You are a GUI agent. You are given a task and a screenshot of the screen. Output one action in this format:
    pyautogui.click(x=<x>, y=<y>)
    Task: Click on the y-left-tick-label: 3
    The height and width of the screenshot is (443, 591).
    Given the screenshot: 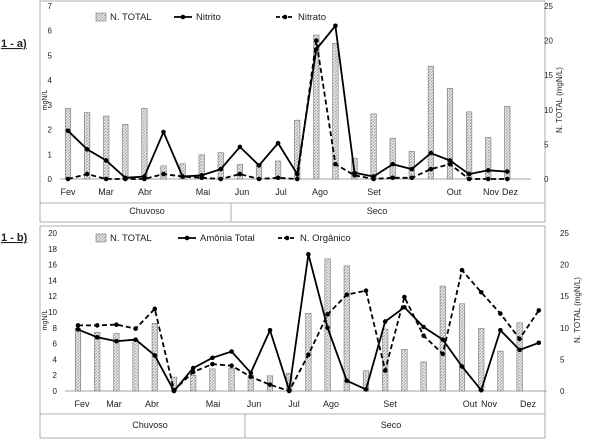 What is the action you would take?
    pyautogui.click(x=50, y=105)
    